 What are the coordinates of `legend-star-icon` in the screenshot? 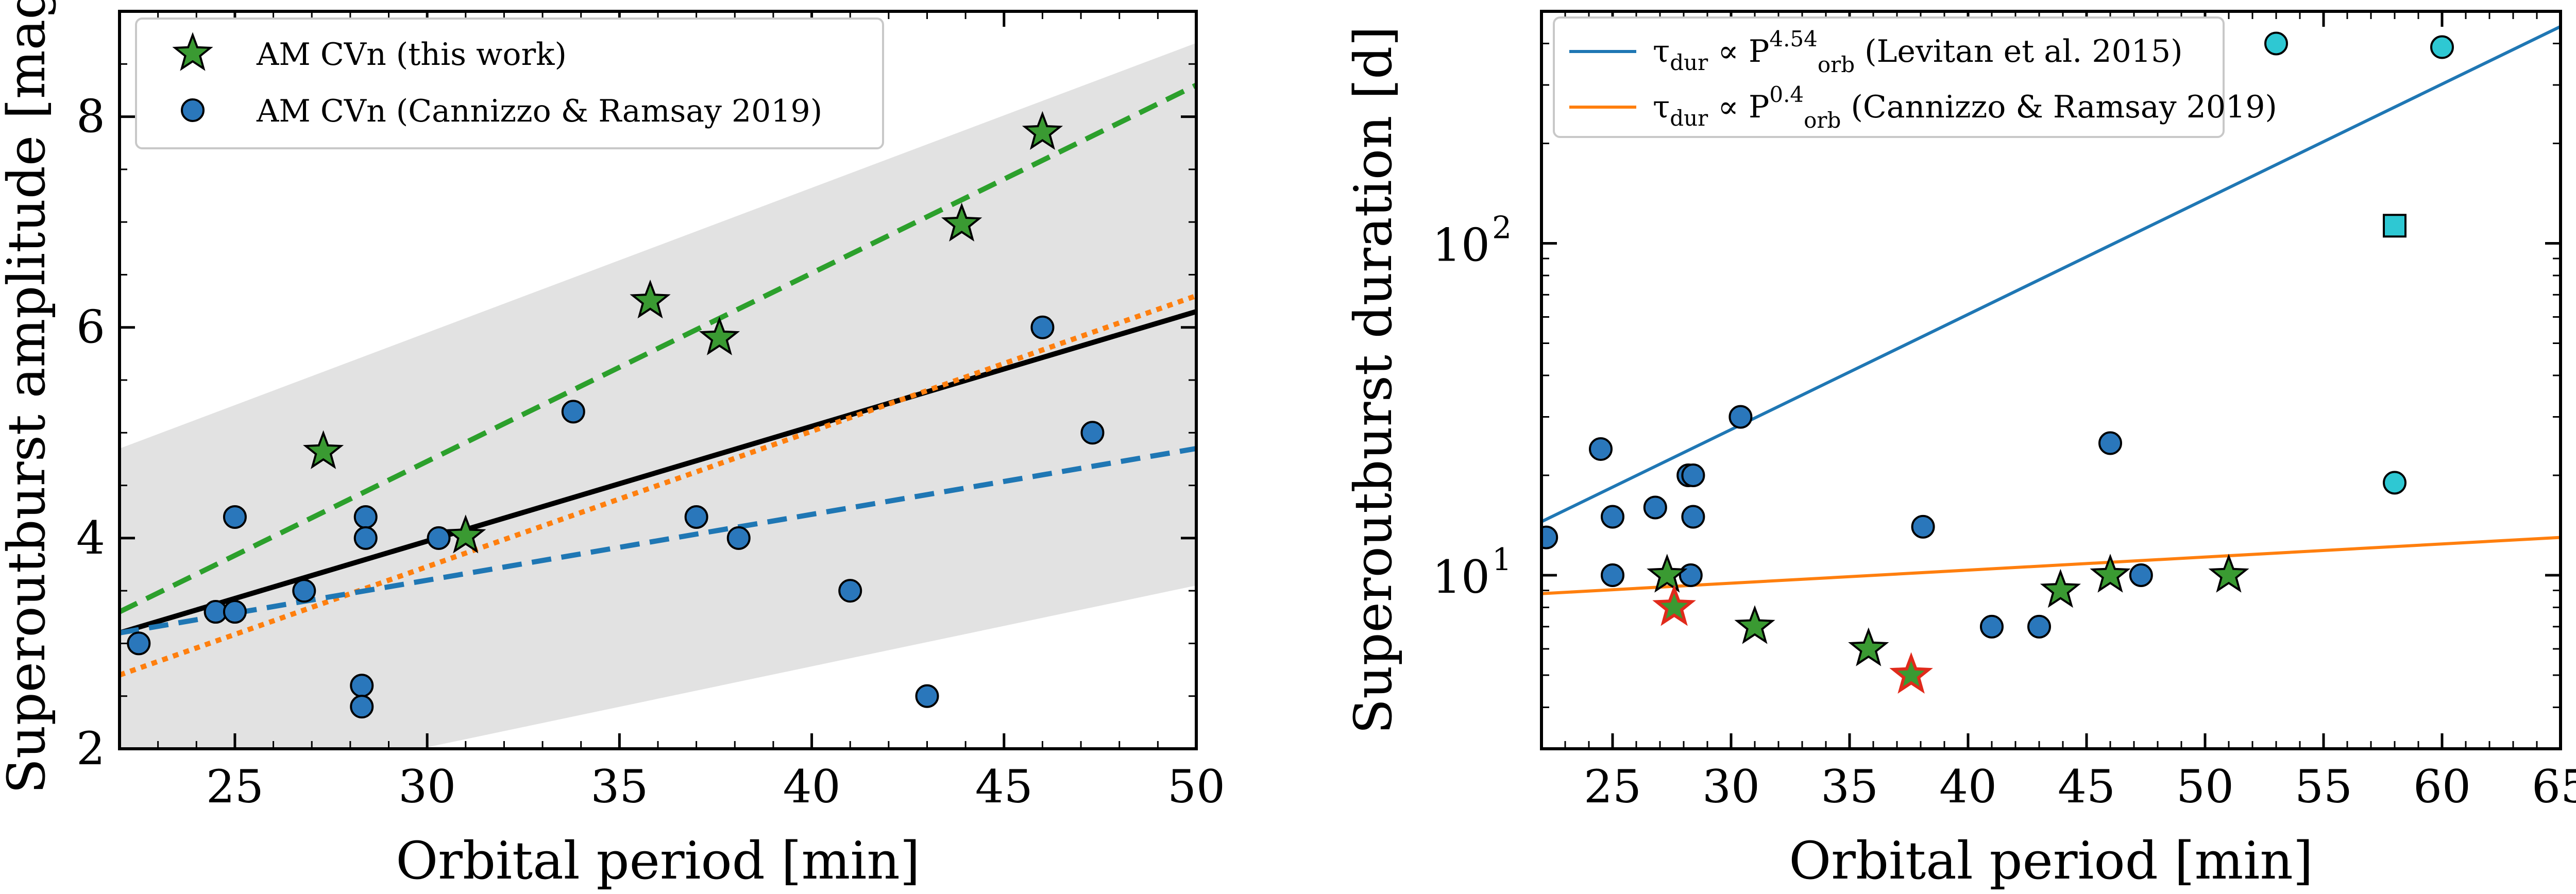 It's located at (193, 51).